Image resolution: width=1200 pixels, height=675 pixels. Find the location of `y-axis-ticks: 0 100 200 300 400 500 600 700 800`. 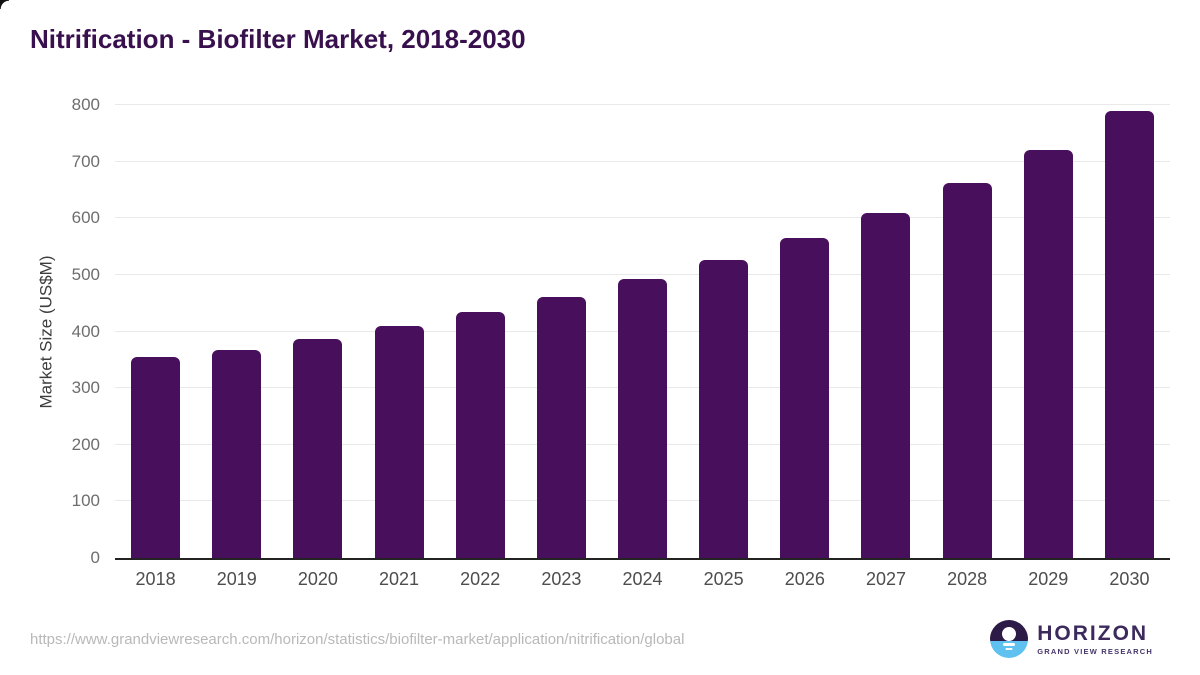

y-axis-ticks: 0 100 200 300 400 500 600 700 800 is located at coordinates (50, 331).